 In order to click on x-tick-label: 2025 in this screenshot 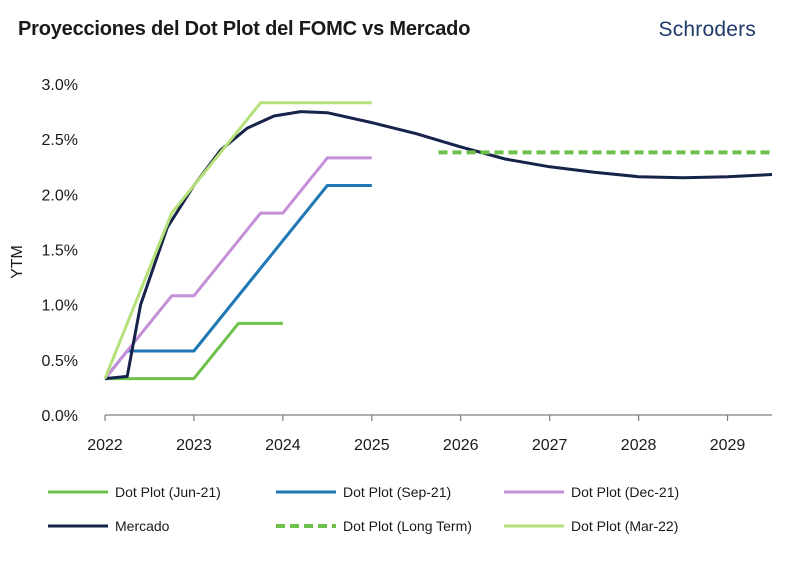, I will do `click(372, 445)`.